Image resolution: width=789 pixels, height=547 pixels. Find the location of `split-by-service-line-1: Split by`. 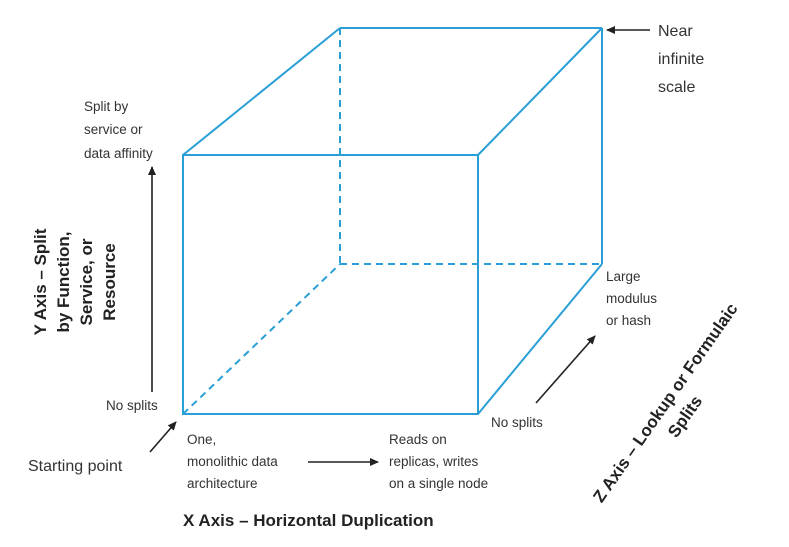

split-by-service-line-1: Split by is located at coordinates (106, 106).